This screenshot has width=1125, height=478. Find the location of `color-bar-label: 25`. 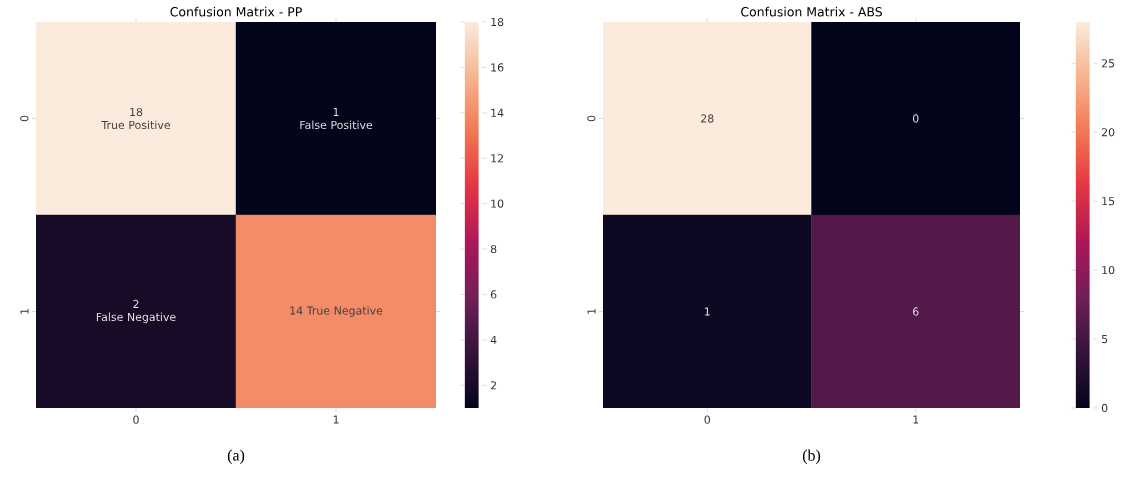

color-bar-label: 25 is located at coordinates (1108, 63).